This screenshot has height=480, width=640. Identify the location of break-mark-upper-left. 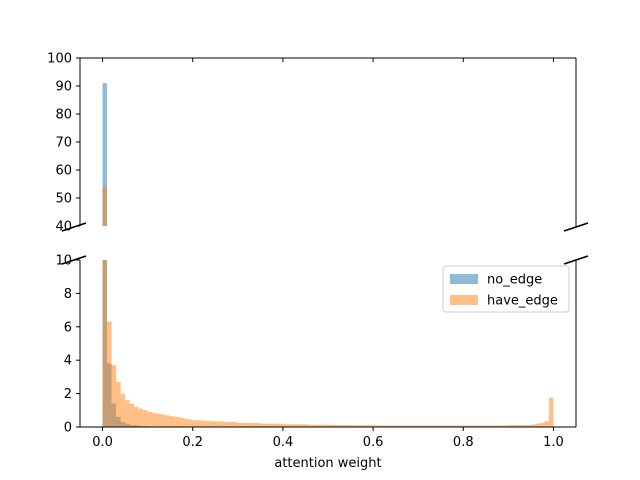
(74, 227).